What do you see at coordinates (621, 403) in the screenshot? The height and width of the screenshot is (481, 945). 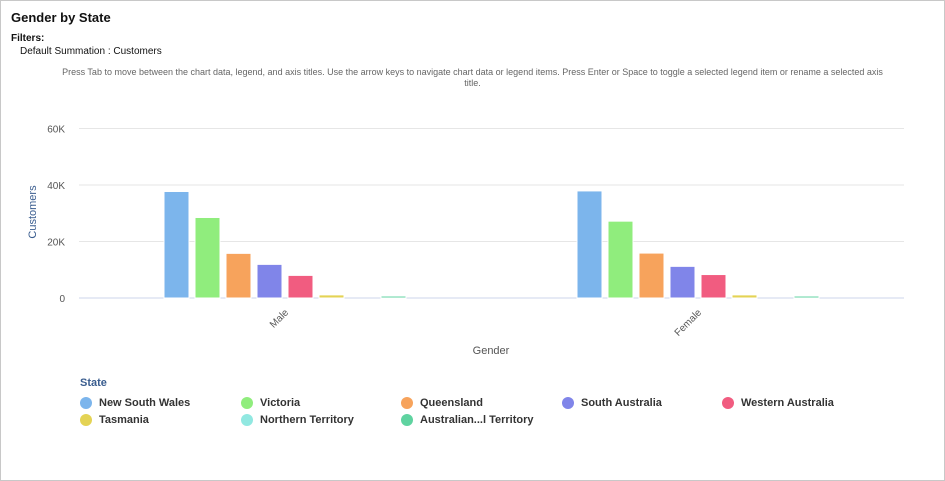 I see `legend-label: South Australia` at bounding box center [621, 403].